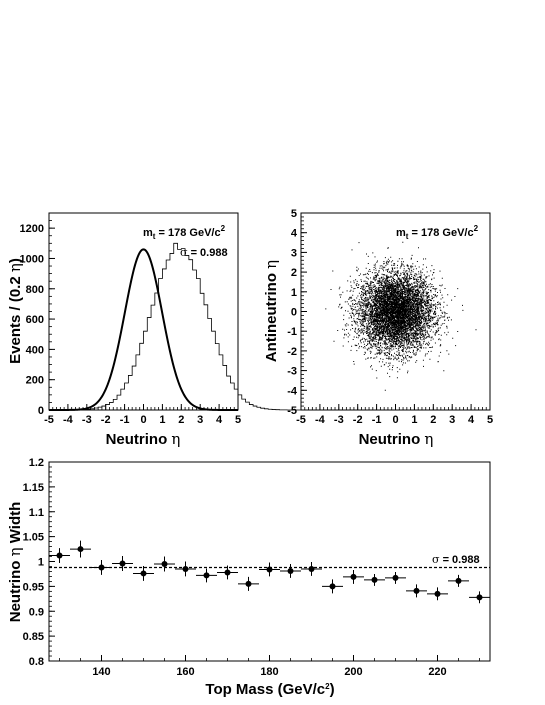 This screenshot has width=545, height=705. I want to click on y-tick-label: 600, so click(35, 320).